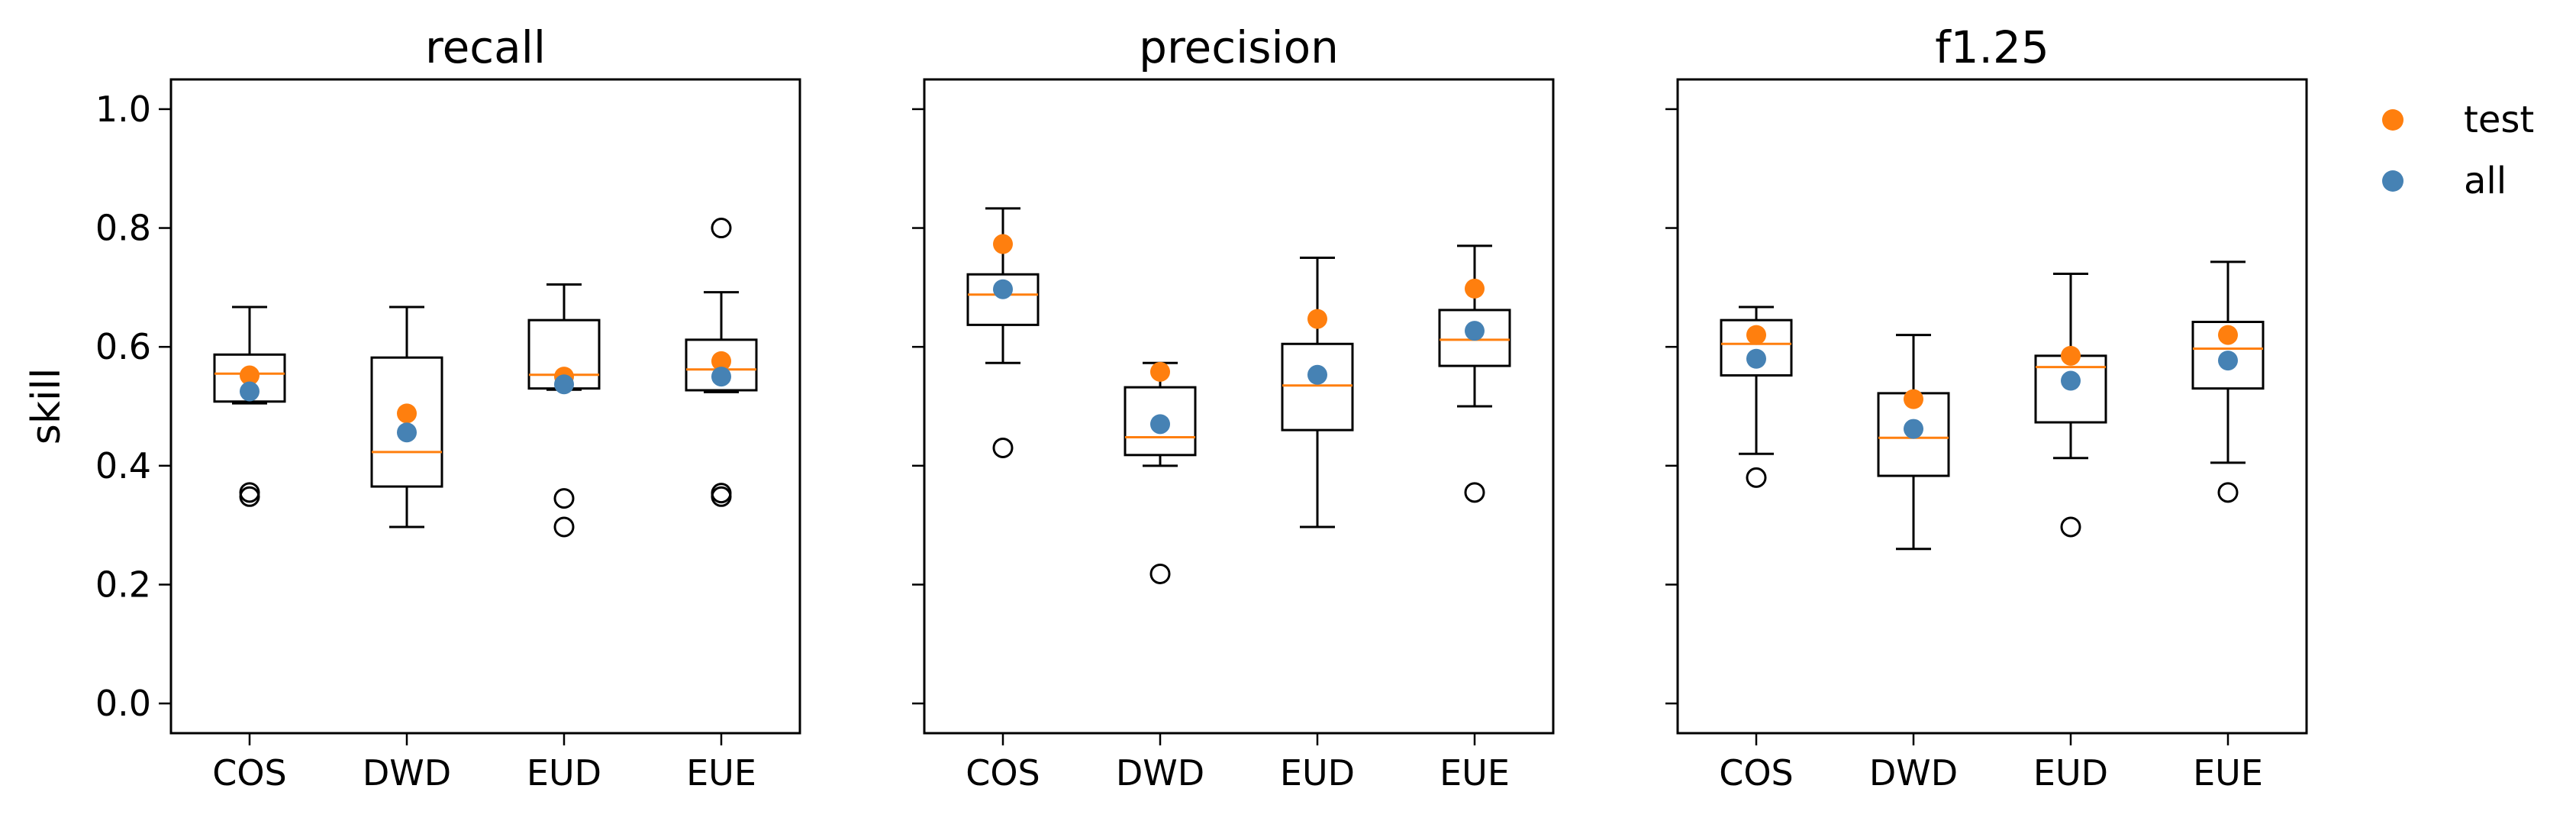 This screenshot has width=2576, height=821. Describe the element at coordinates (2499, 120) in the screenshot. I see `legend-label-test: test` at that location.